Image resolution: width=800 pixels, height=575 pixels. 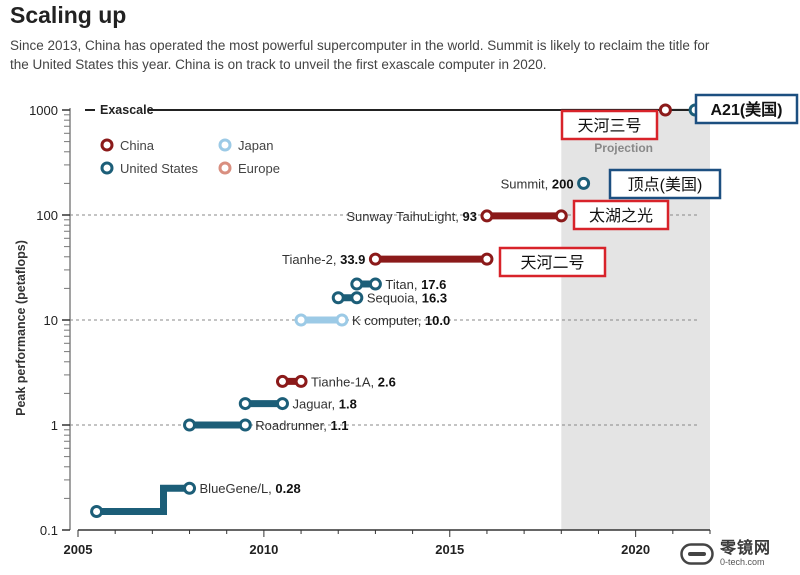 What do you see at coordinates (563, 183) in the screenshot?
I see `series-value: 200` at bounding box center [563, 183].